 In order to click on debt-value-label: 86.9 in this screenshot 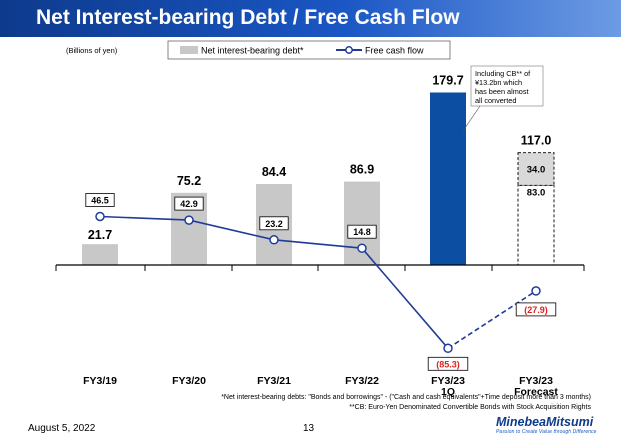, I will do `click(362, 170)`.